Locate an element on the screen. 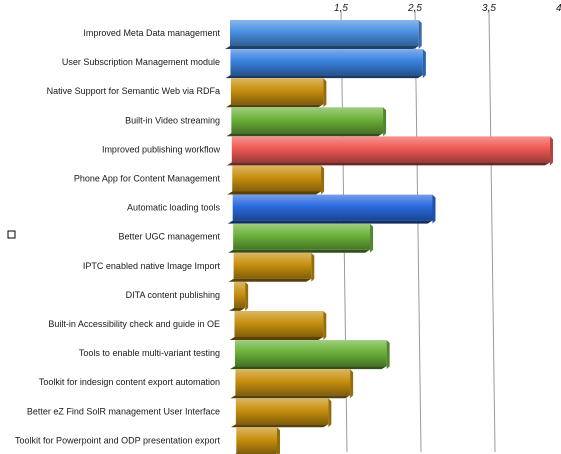 The width and height of the screenshot is (561, 454). category-label: Native Support for Semantic Web via RDFa is located at coordinates (133, 91).